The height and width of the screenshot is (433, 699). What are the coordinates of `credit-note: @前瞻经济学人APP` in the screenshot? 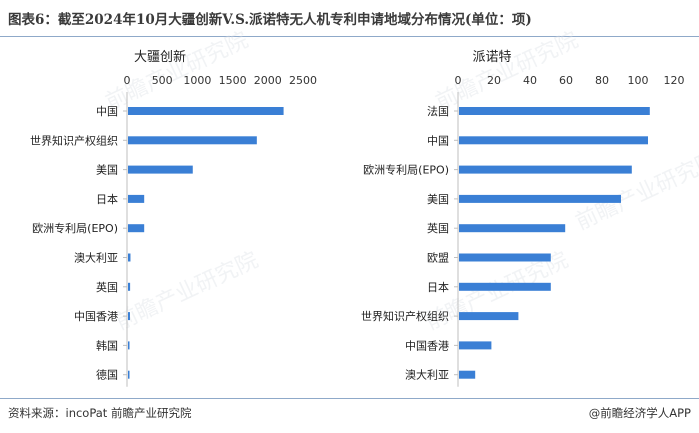 It's located at (639, 413).